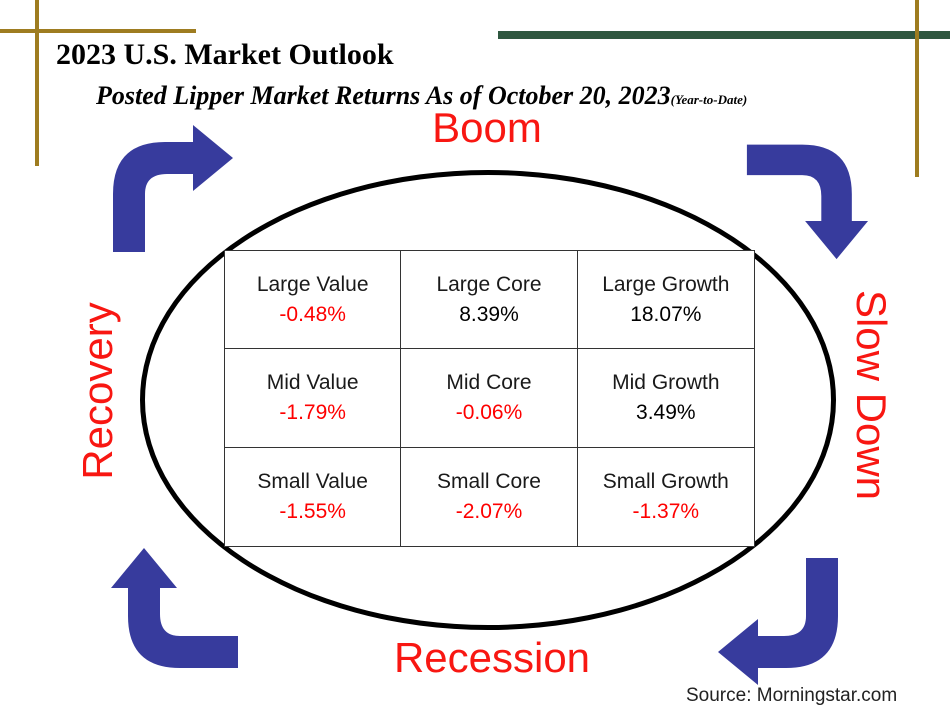 Image resolution: width=950 pixels, height=720 pixels. Describe the element at coordinates (871, 395) in the screenshot. I see `cycle-label-slow-down: Slow Down` at that location.